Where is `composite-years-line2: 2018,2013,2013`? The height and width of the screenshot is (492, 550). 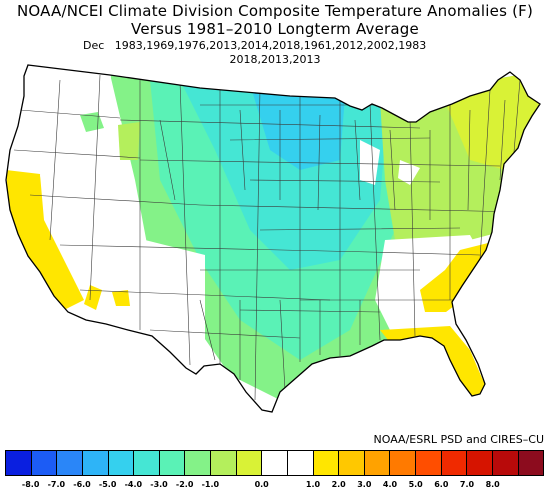 composite-years-line2: 2018,2013,2013 is located at coordinates (275, 59).